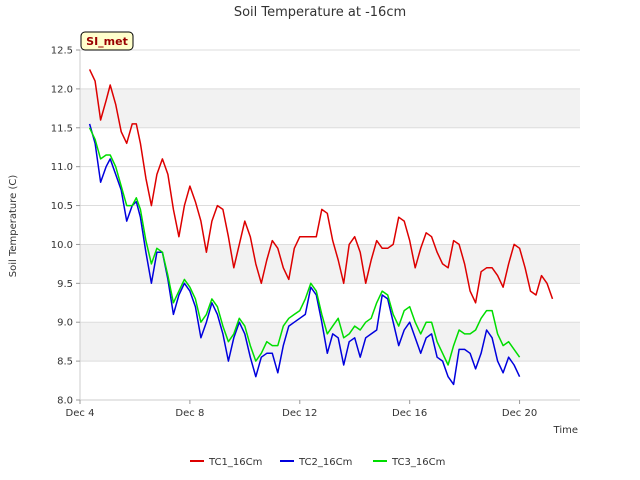 This screenshot has height=480, width=640. What do you see at coordinates (65, 401) in the screenshot?
I see `y-tick-label: 8.0` at bounding box center [65, 401].